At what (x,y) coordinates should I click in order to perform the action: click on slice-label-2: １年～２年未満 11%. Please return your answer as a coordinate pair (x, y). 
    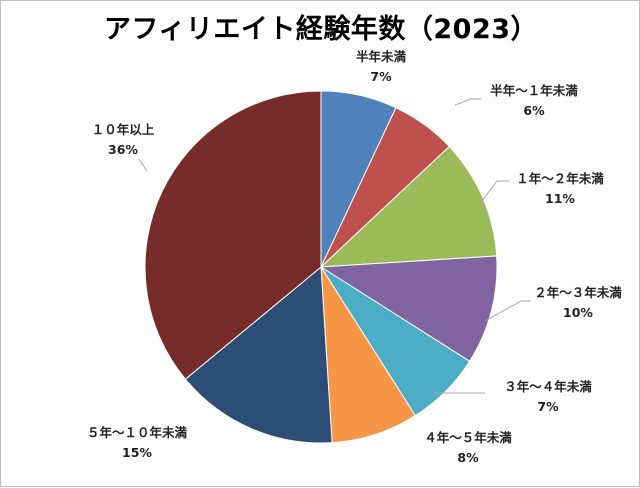
    Looking at the image, I should click on (560, 189).